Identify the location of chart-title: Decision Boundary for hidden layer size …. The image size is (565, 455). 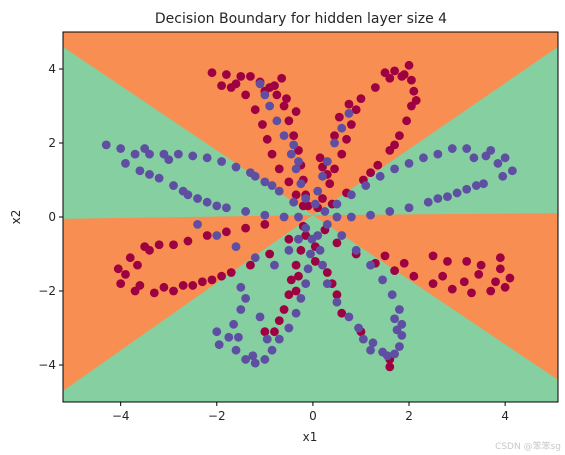
(301, 19).